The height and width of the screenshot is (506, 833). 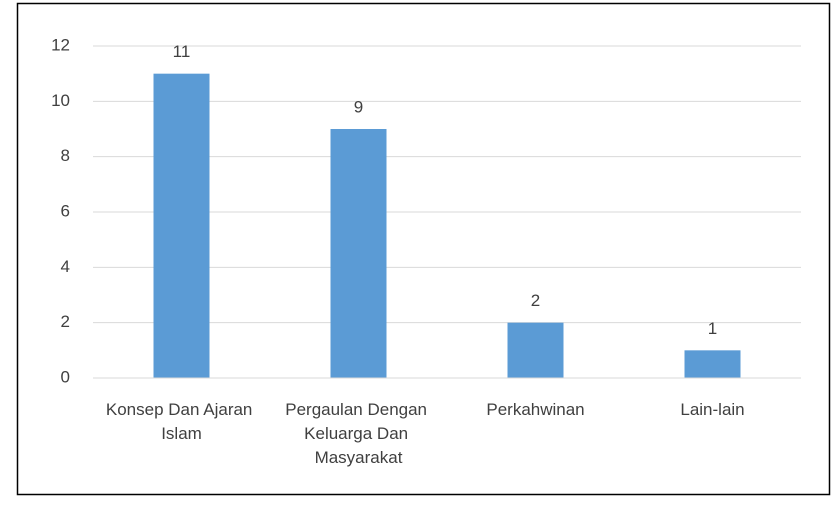 What do you see at coordinates (65, 210) in the screenshot?
I see `y-tick-label: 6` at bounding box center [65, 210].